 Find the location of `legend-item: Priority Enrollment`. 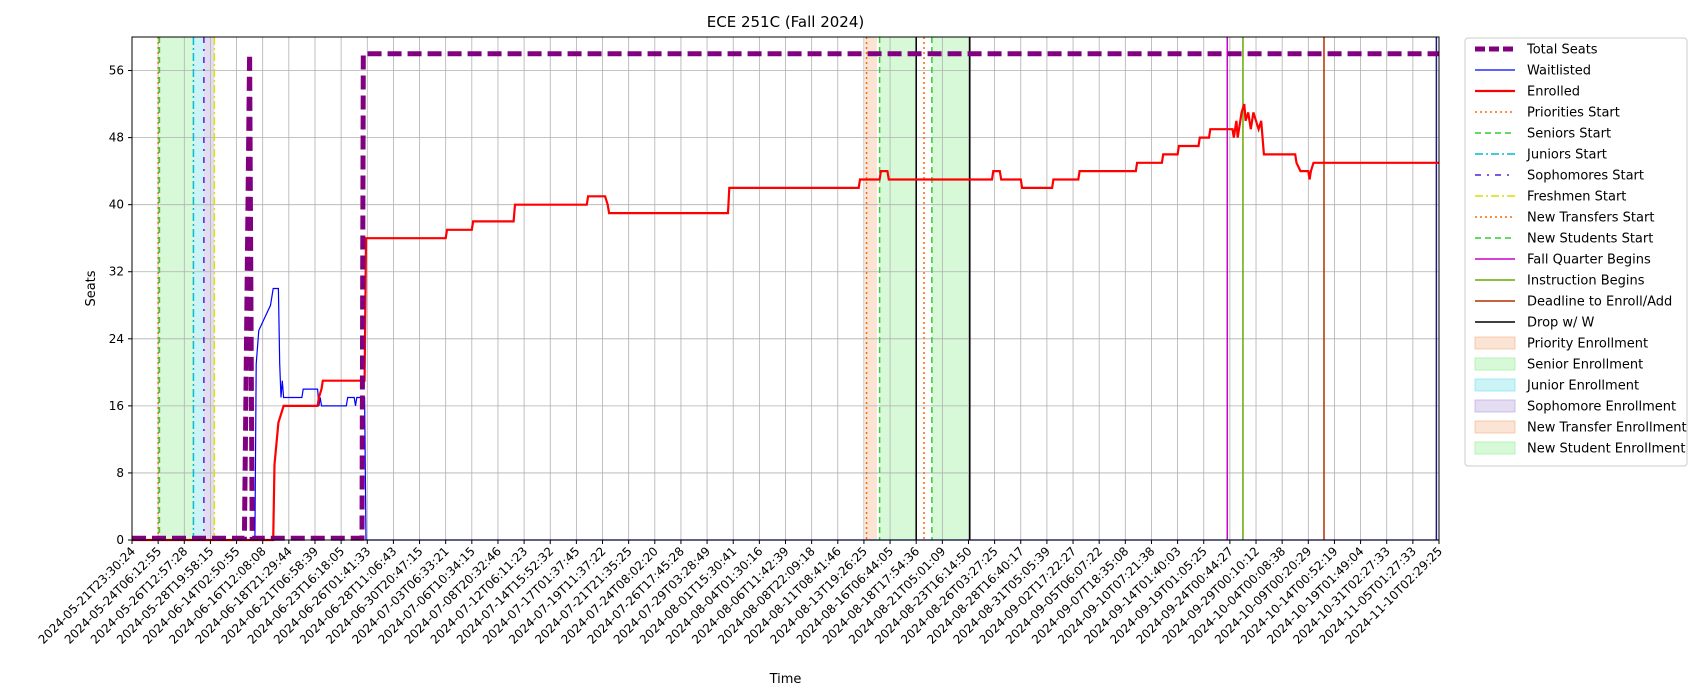

legend-item: Priority Enrollment is located at coordinates (1561, 344).